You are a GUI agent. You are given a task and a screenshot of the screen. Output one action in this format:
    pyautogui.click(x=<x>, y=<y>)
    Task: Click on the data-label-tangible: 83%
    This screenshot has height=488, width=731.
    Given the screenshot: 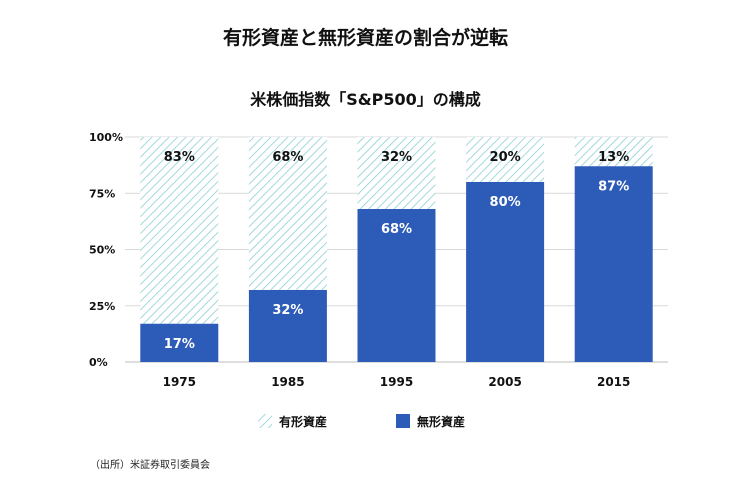 What is the action you would take?
    pyautogui.click(x=179, y=157)
    